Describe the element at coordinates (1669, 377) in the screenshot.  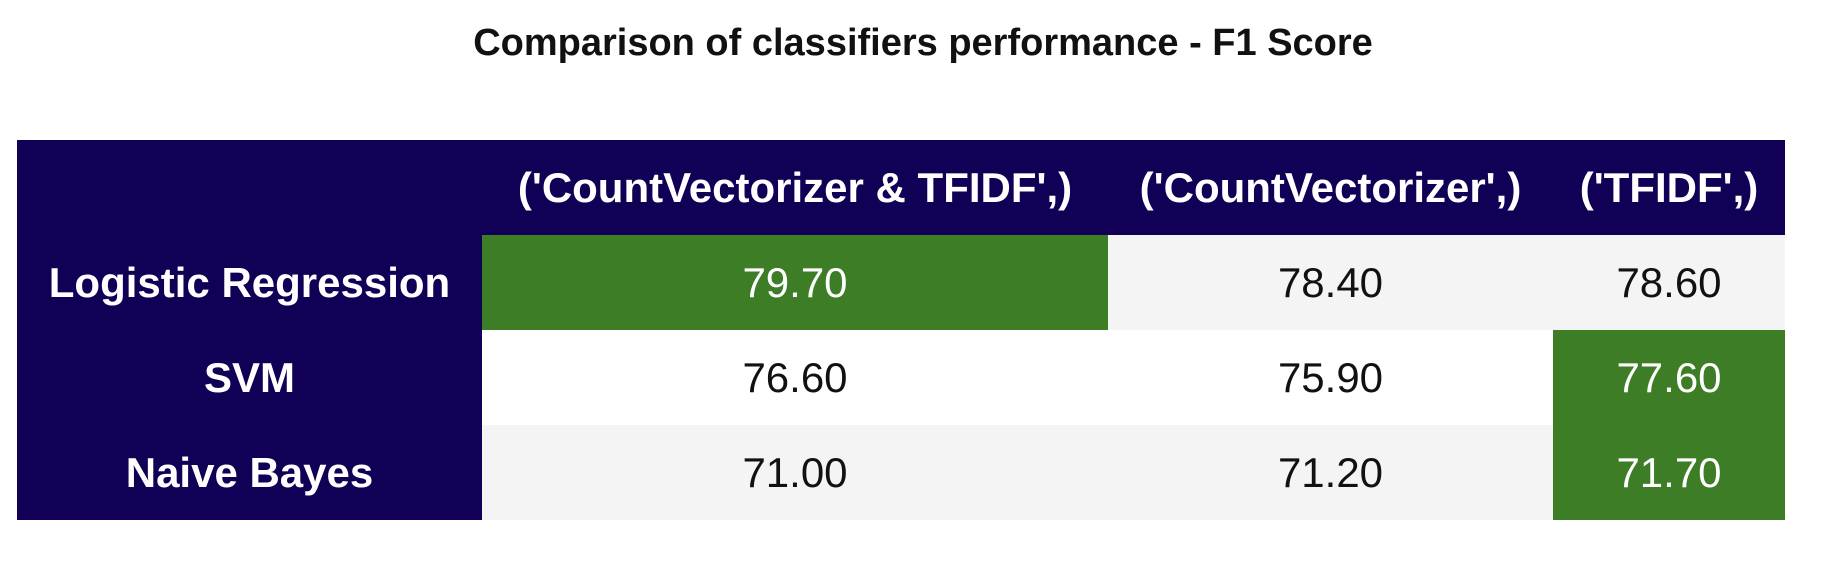
I see `data-cell: 77.60` at that location.